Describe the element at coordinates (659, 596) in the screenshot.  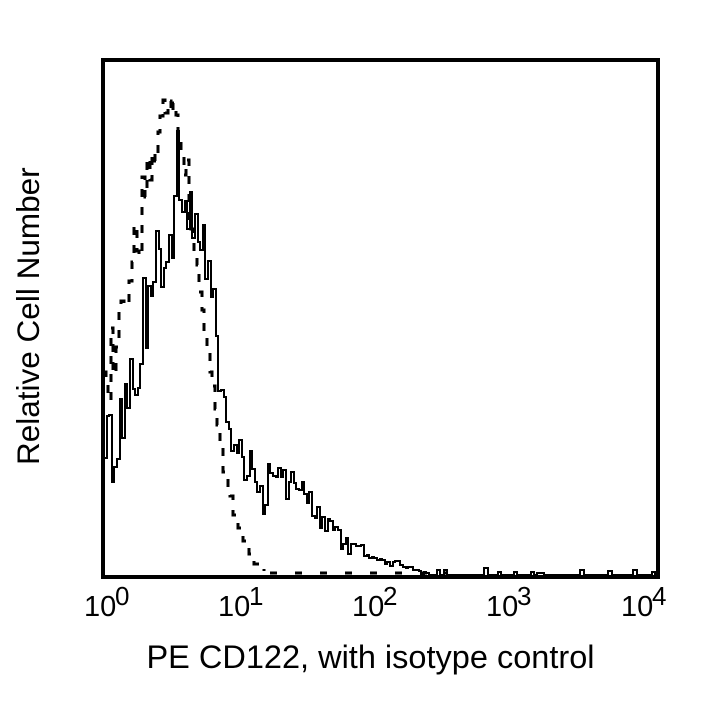
I see `svg-text: 4` at that location.